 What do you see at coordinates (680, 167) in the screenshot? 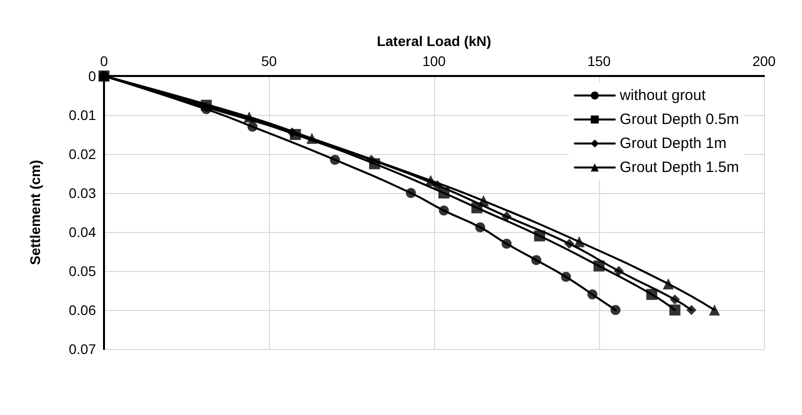
I see `legend-label: Grout Depth 1.5m` at bounding box center [680, 167].